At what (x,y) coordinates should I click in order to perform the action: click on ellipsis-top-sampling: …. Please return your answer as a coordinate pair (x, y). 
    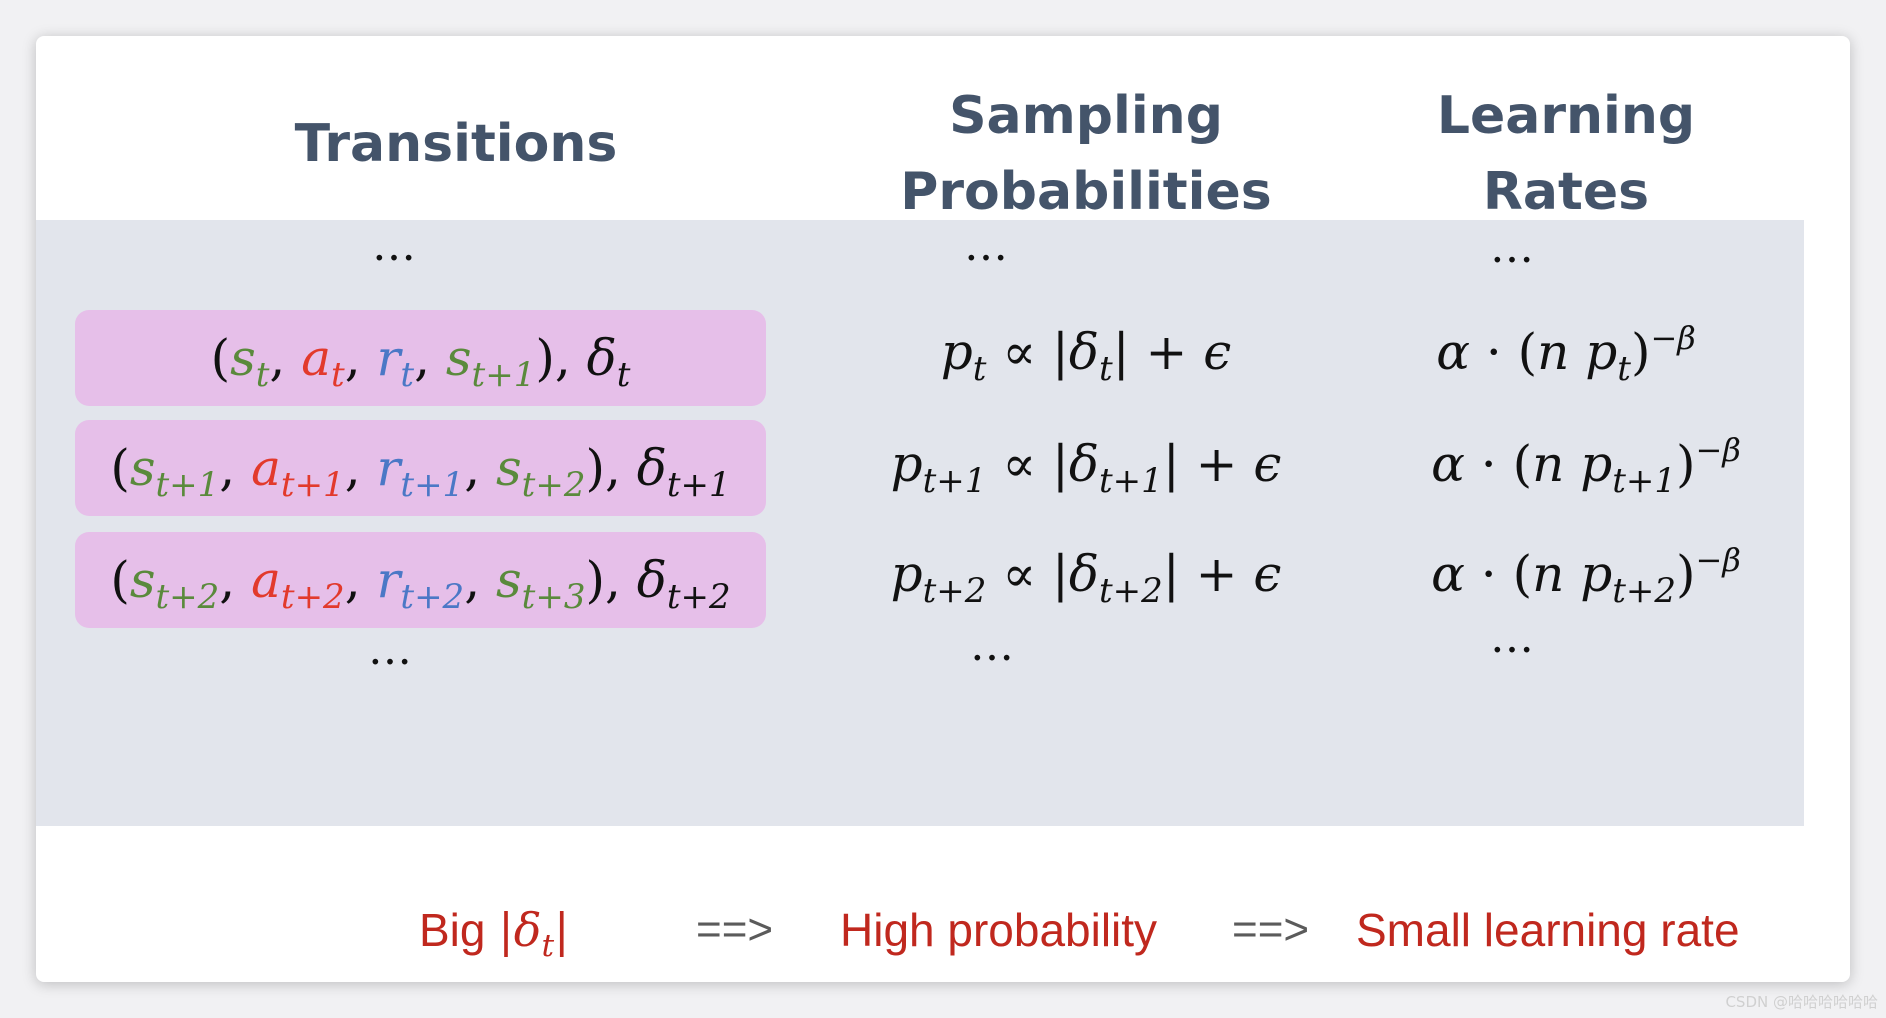
    Looking at the image, I should click on (988, 245).